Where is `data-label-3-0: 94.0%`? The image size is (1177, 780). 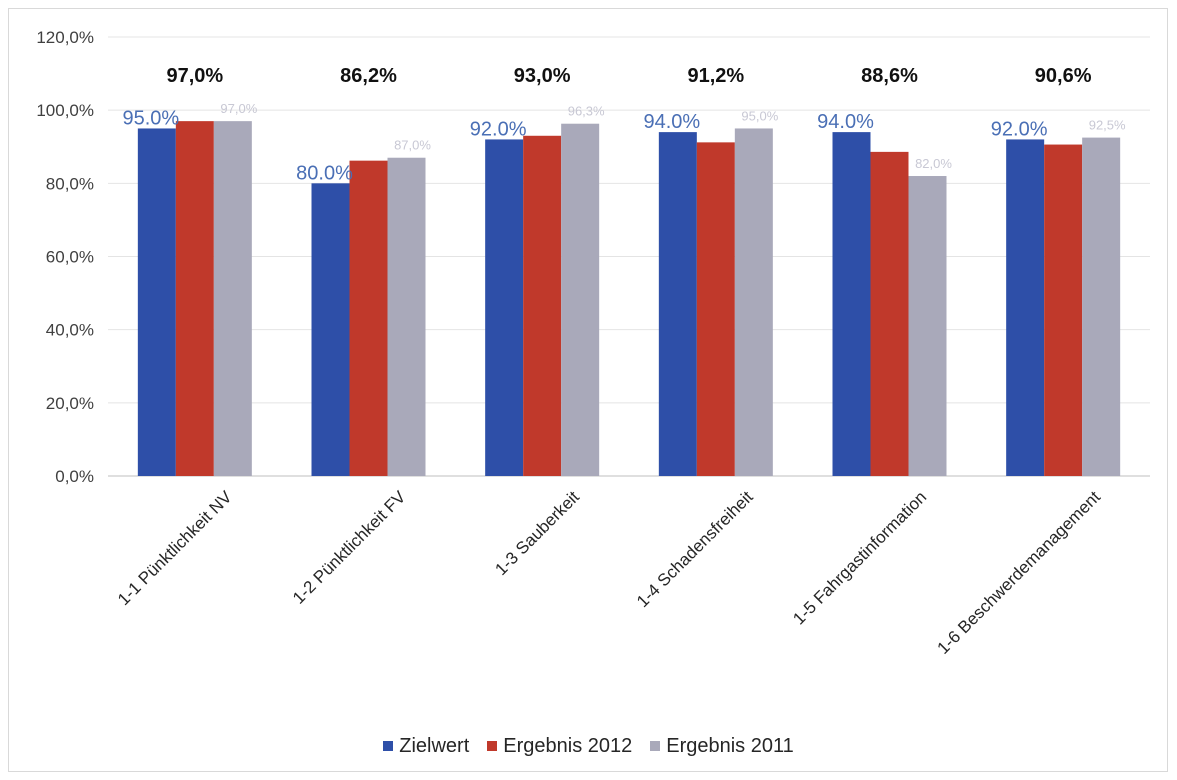 data-label-3-0: 94.0% is located at coordinates (671, 122).